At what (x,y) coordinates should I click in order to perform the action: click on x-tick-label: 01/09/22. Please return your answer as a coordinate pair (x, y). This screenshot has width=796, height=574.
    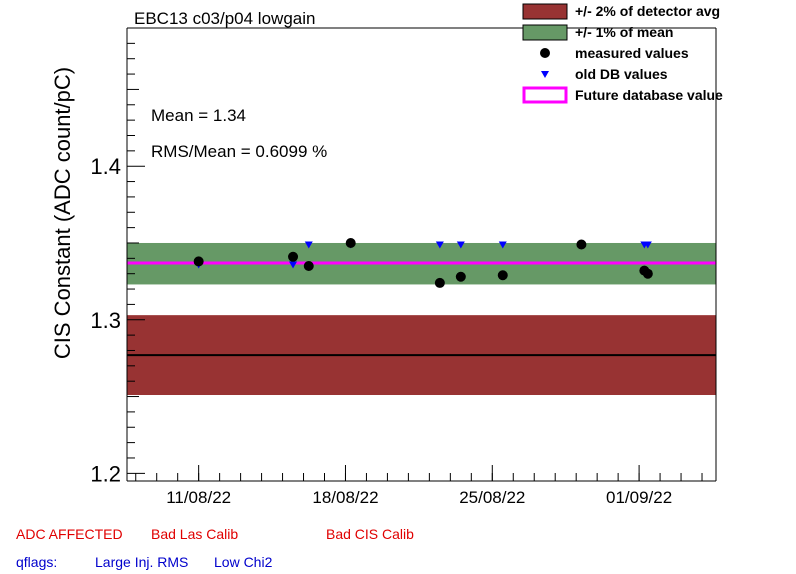
    Looking at the image, I should click on (639, 497).